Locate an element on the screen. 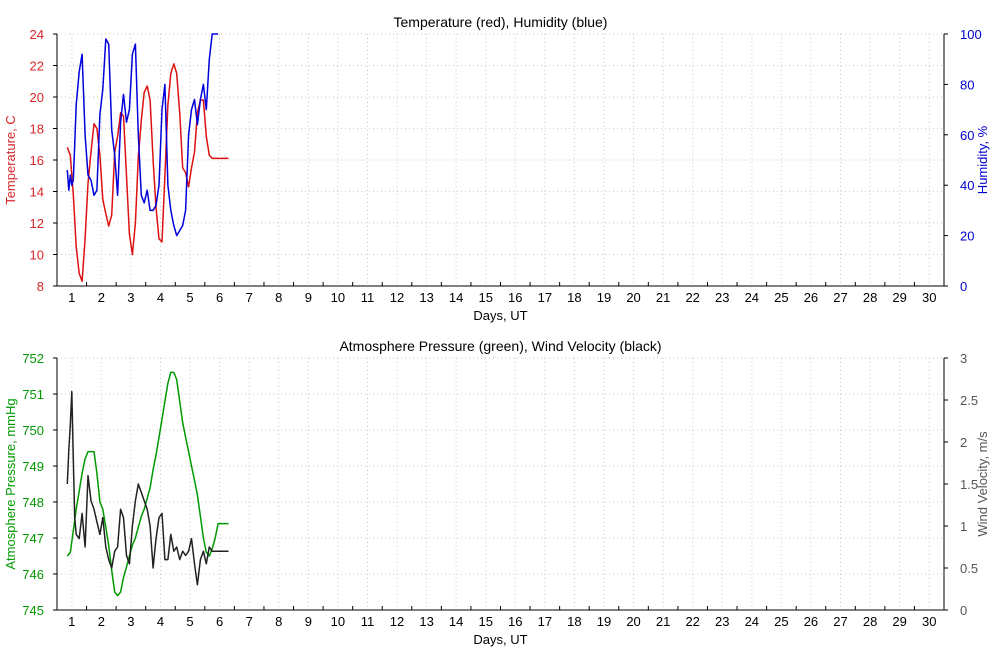 This screenshot has width=1000, height=650. temp-humidity-y-axis-label: Temperature, C is located at coordinates (10, 160).